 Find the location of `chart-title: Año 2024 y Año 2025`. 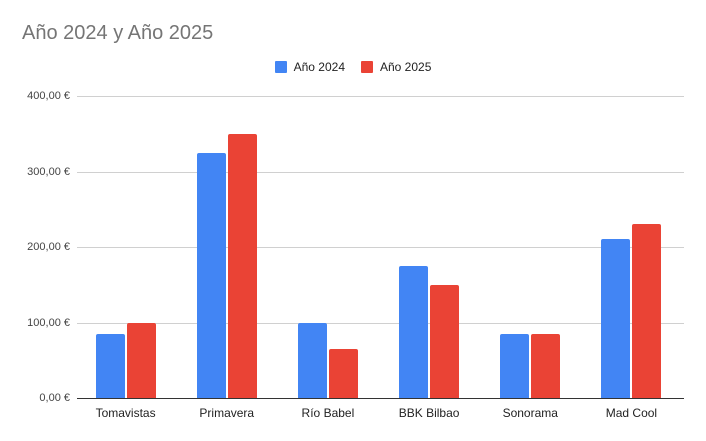

chart-title: Año 2024 y Año 2025 is located at coordinates (118, 33).